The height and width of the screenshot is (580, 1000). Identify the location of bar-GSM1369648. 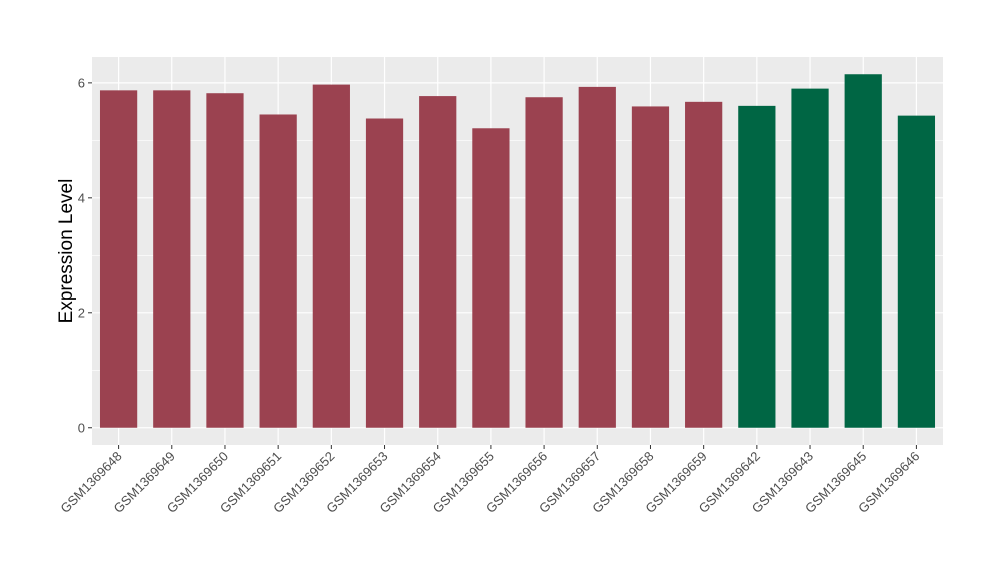
(118, 259).